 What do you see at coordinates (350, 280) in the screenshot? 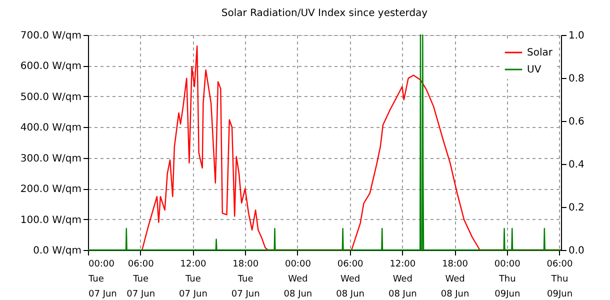
I see `x-tick-label: 06:00 Wed 08 Jun` at bounding box center [350, 280].